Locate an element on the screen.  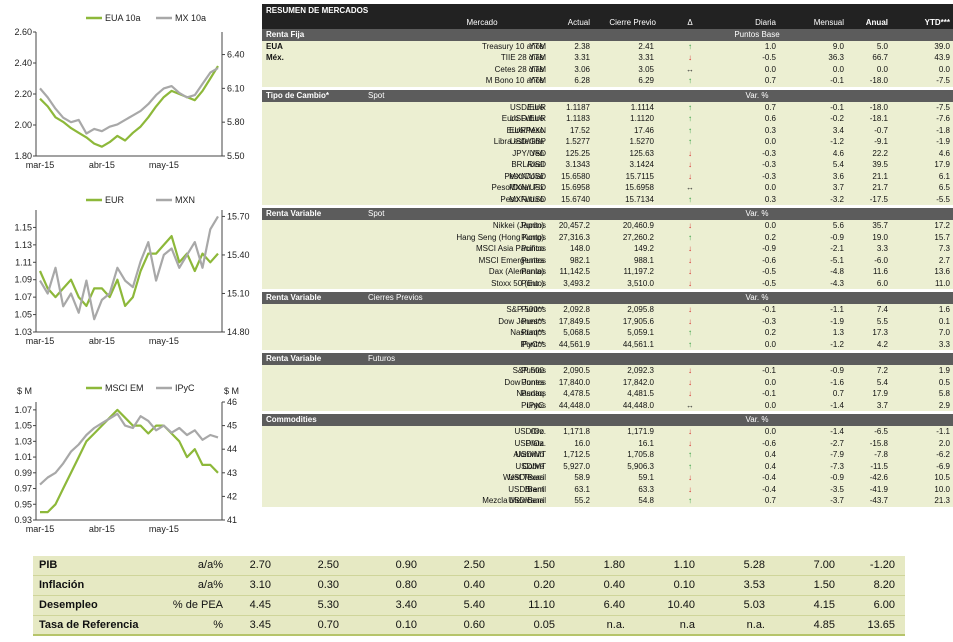
annual-change: 21.7 is located at coordinates (880, 187).